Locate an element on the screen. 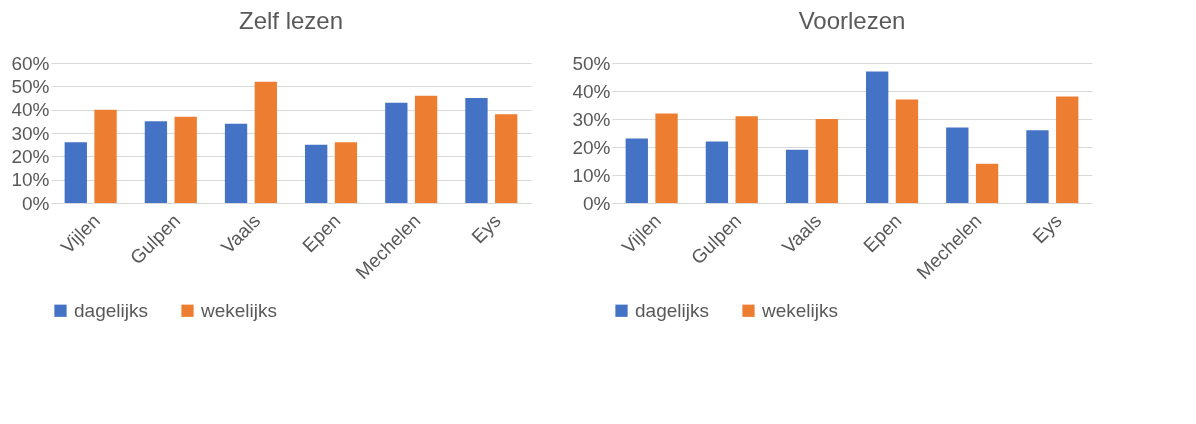  chart-title: Zelf lezen is located at coordinates (291, 20).